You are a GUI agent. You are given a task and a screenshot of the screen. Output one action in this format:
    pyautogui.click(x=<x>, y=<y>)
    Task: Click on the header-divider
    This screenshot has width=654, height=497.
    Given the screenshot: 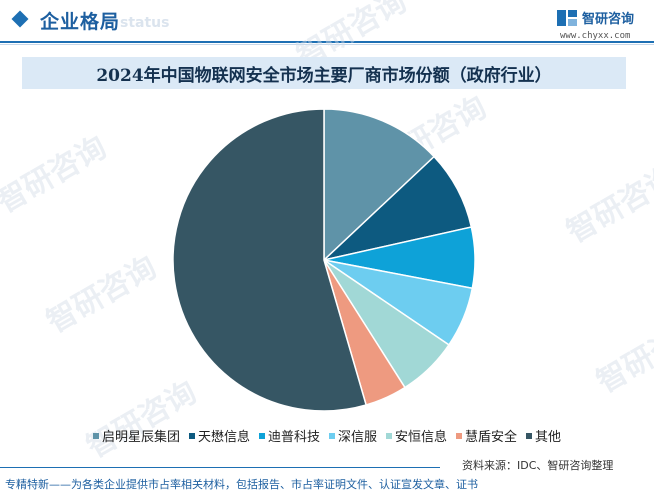 What is the action you would take?
    pyautogui.click(x=327, y=42)
    